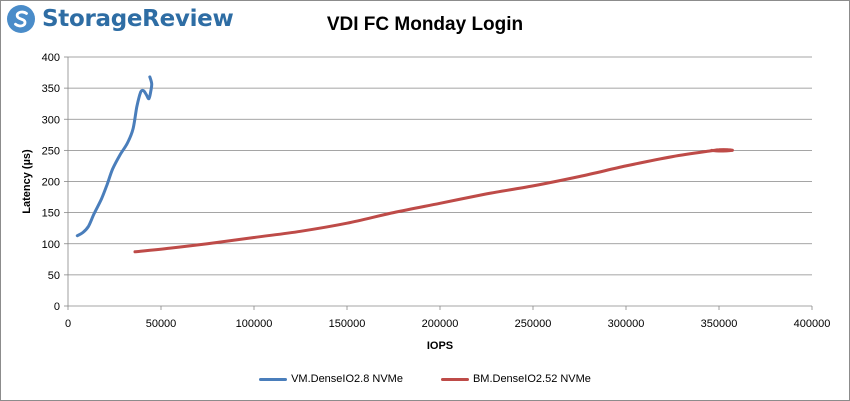 This screenshot has height=401, width=850. I want to click on legend-label-bm: BM.DenseIO2.52 NVMe, so click(531, 379).